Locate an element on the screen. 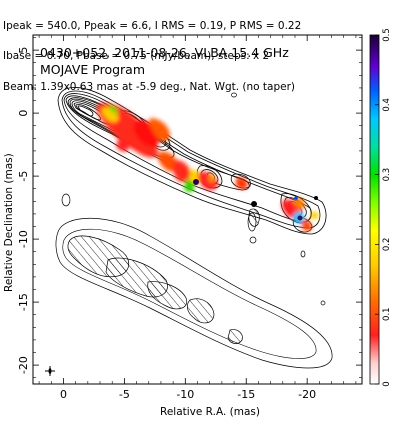 Image resolution: width=409 pixels, height=424 pixels. x-tick-label: 0 is located at coordinates (63, 394).